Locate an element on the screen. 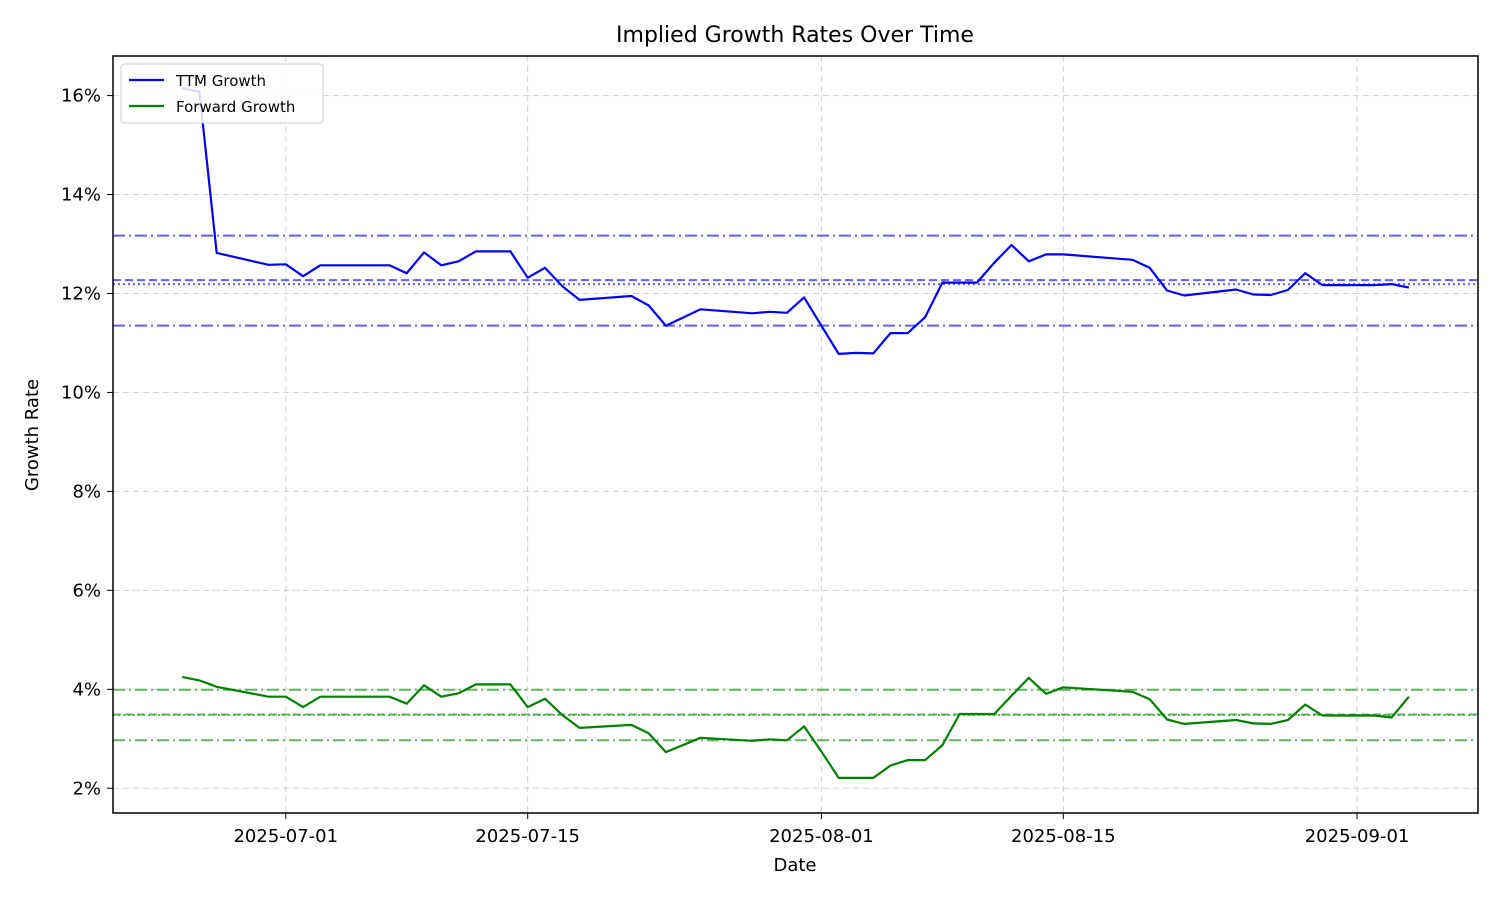 This screenshot has width=1500, height=900. series-line-forward-growth is located at coordinates (795, 727).